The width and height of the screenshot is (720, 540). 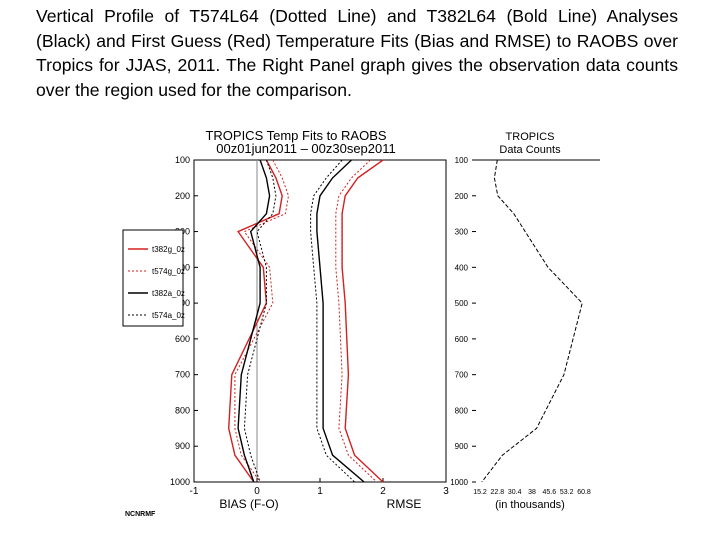 I want to click on main-y-tick-label: 900, so click(x=182, y=446).